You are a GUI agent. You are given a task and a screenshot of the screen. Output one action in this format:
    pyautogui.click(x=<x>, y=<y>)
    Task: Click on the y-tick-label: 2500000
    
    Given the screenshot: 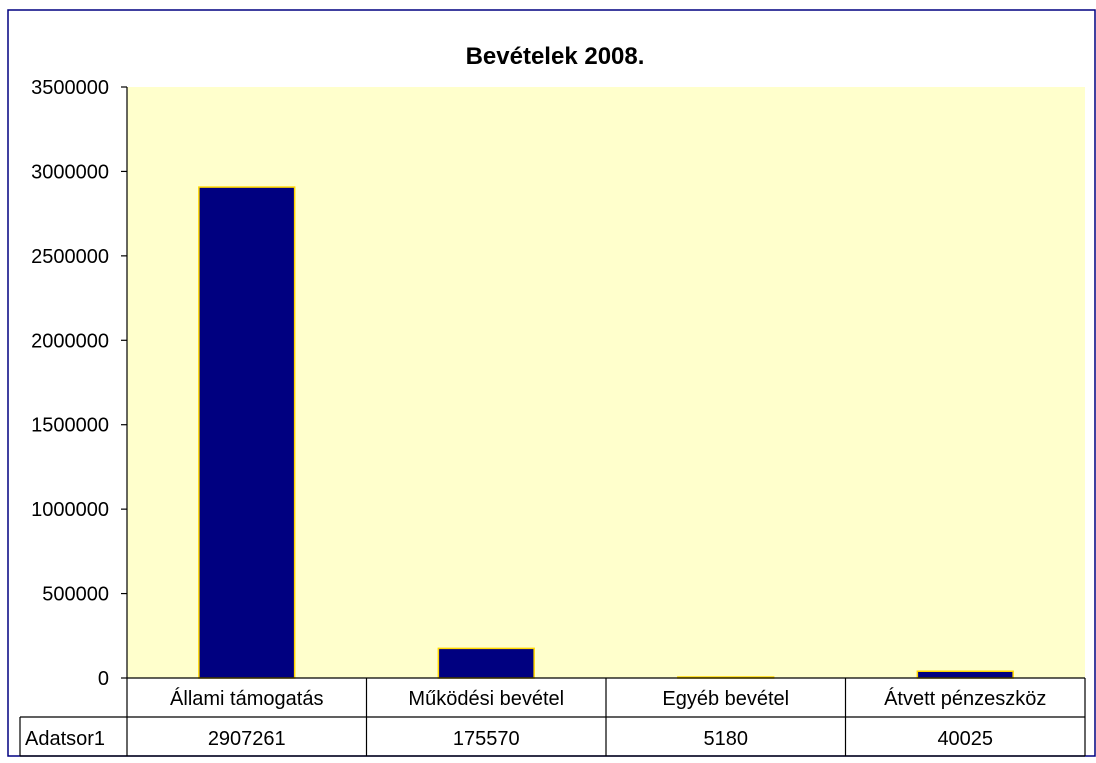 What is the action you would take?
    pyautogui.click(x=70, y=257)
    